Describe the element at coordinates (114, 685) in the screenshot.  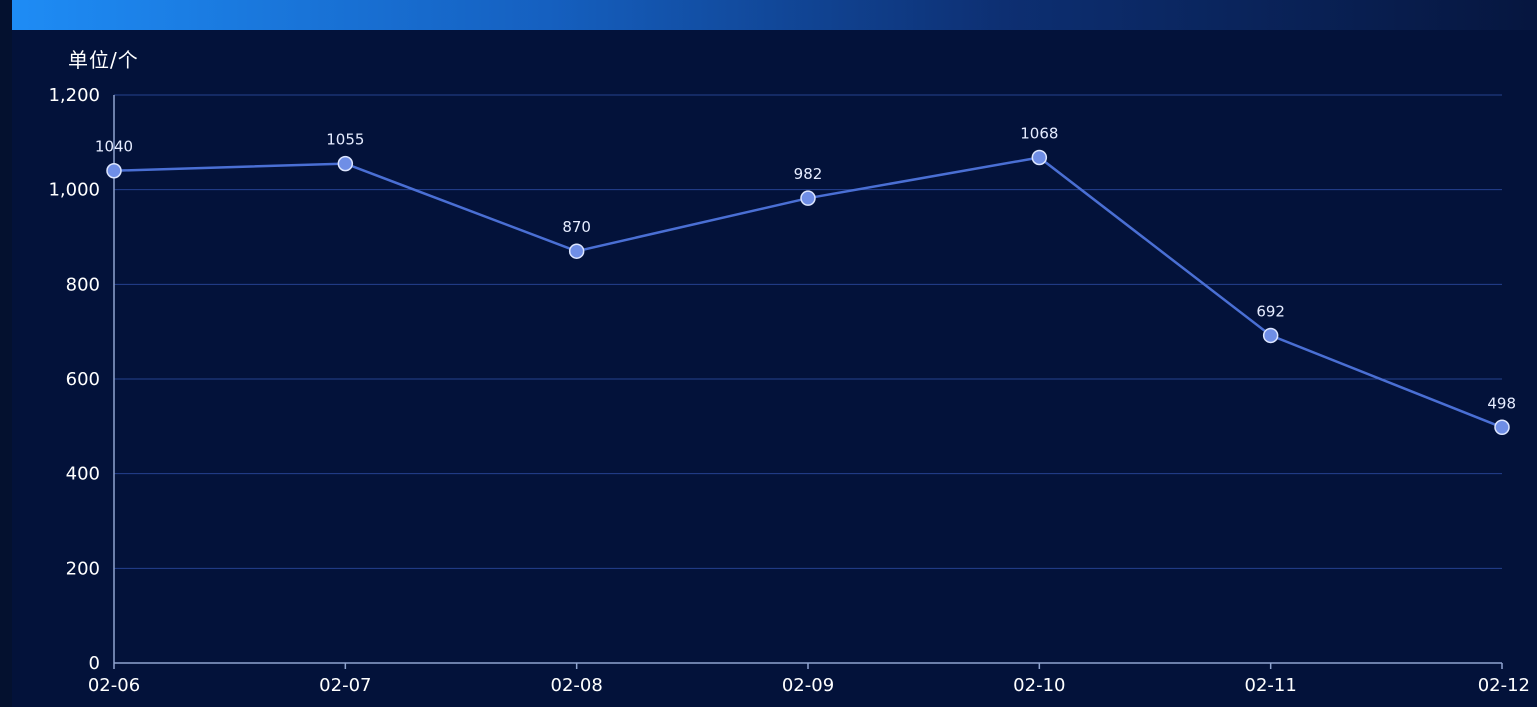
I see `x-tick-label: 02-06` at that location.